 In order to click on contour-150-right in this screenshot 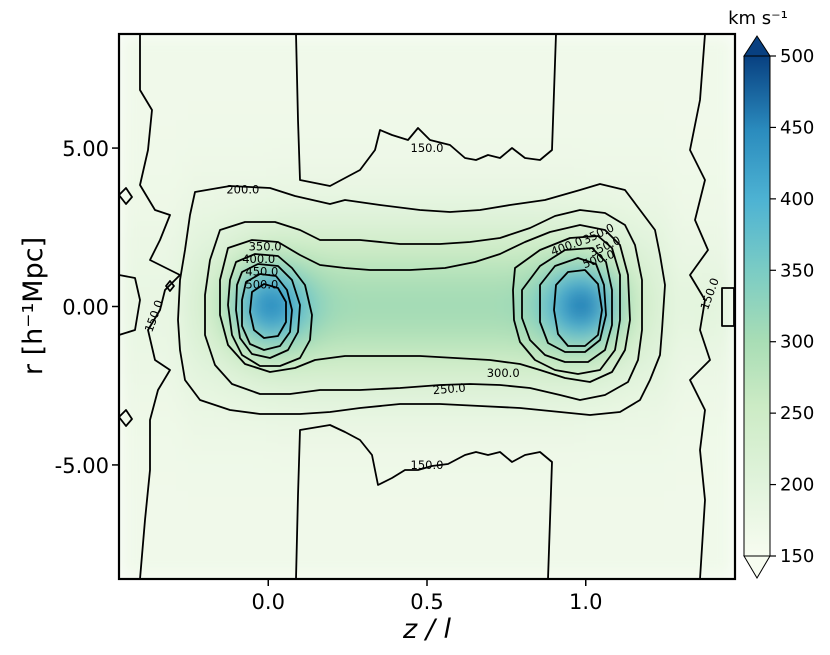, I will do `click(700, 306)`.